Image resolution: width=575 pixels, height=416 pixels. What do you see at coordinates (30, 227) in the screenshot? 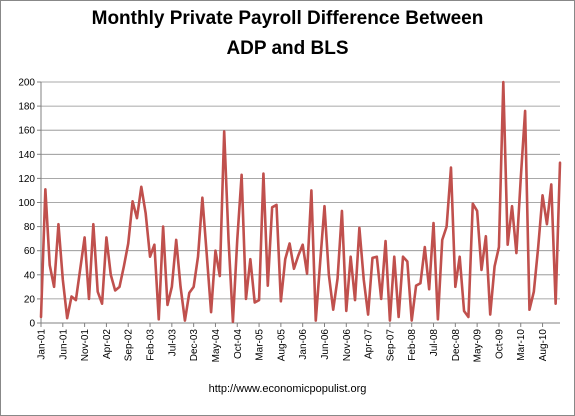
I see `y-tick-label: 80` at bounding box center [30, 227].